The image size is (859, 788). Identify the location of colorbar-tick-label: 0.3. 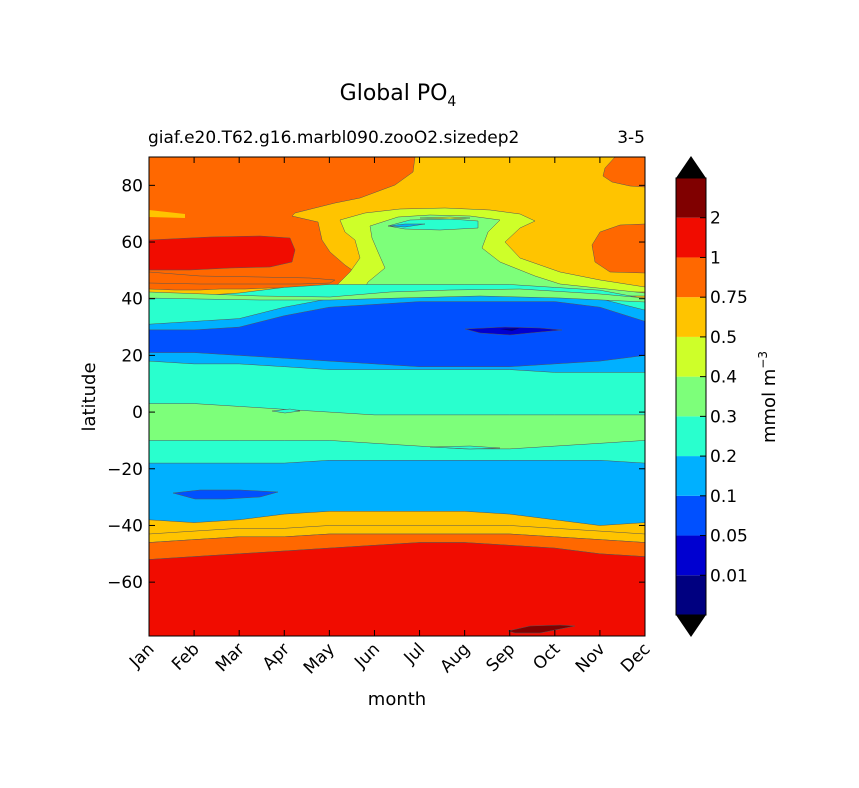
(723, 417).